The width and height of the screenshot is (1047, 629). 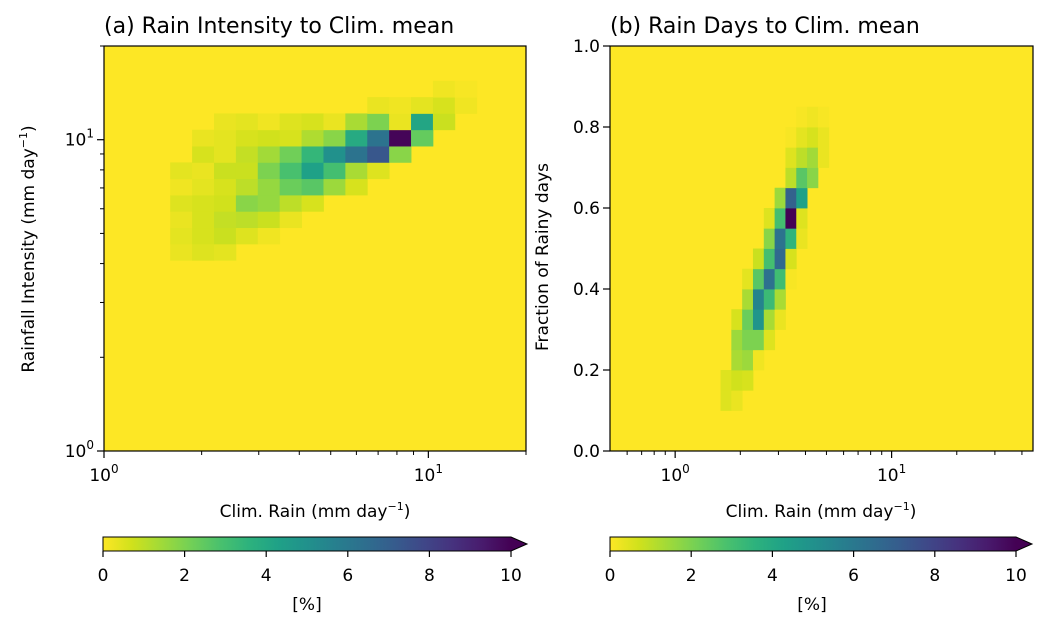 What do you see at coordinates (813, 544) in the screenshot?
I see `panel-b-colorbar-gradient` at bounding box center [813, 544].